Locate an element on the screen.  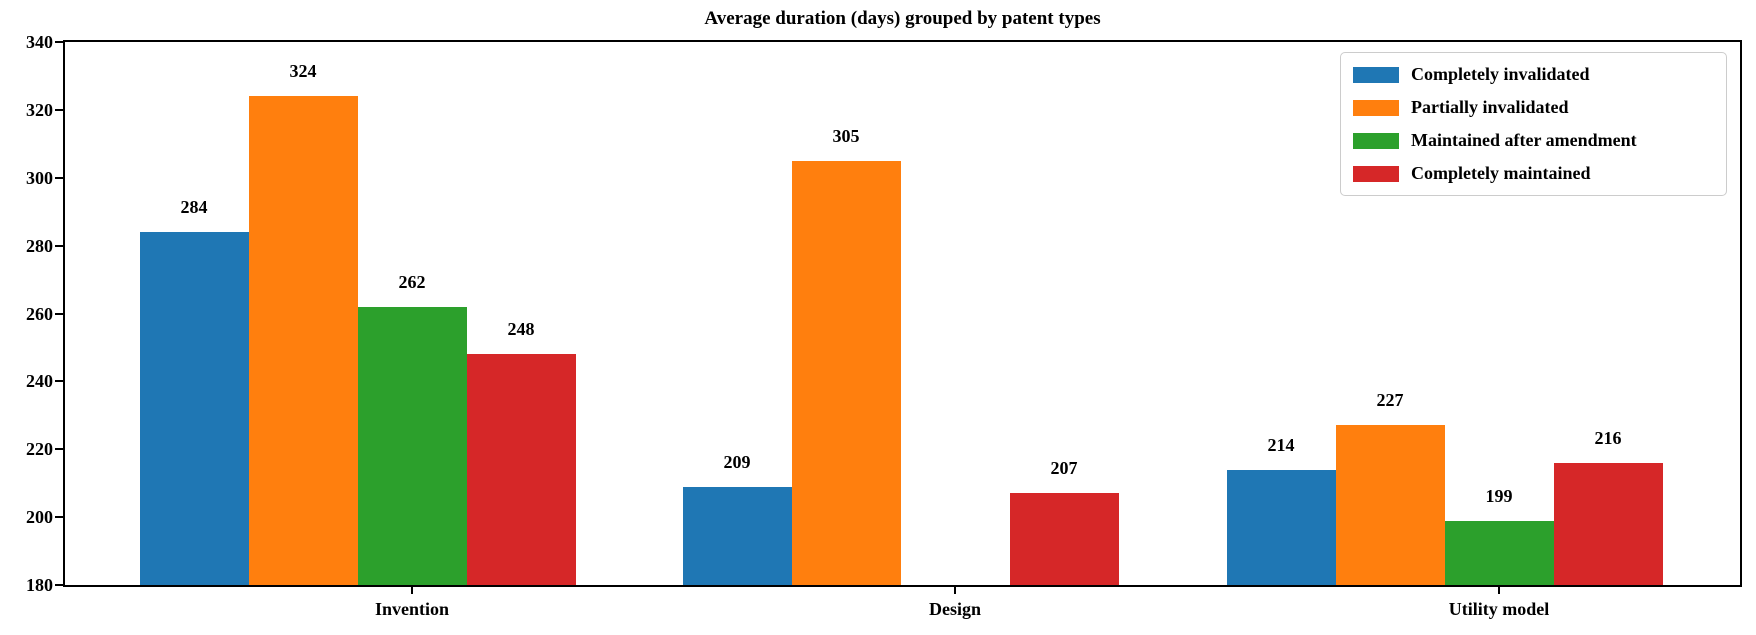
bar-partially-invalidated-design is located at coordinates (846, 372).